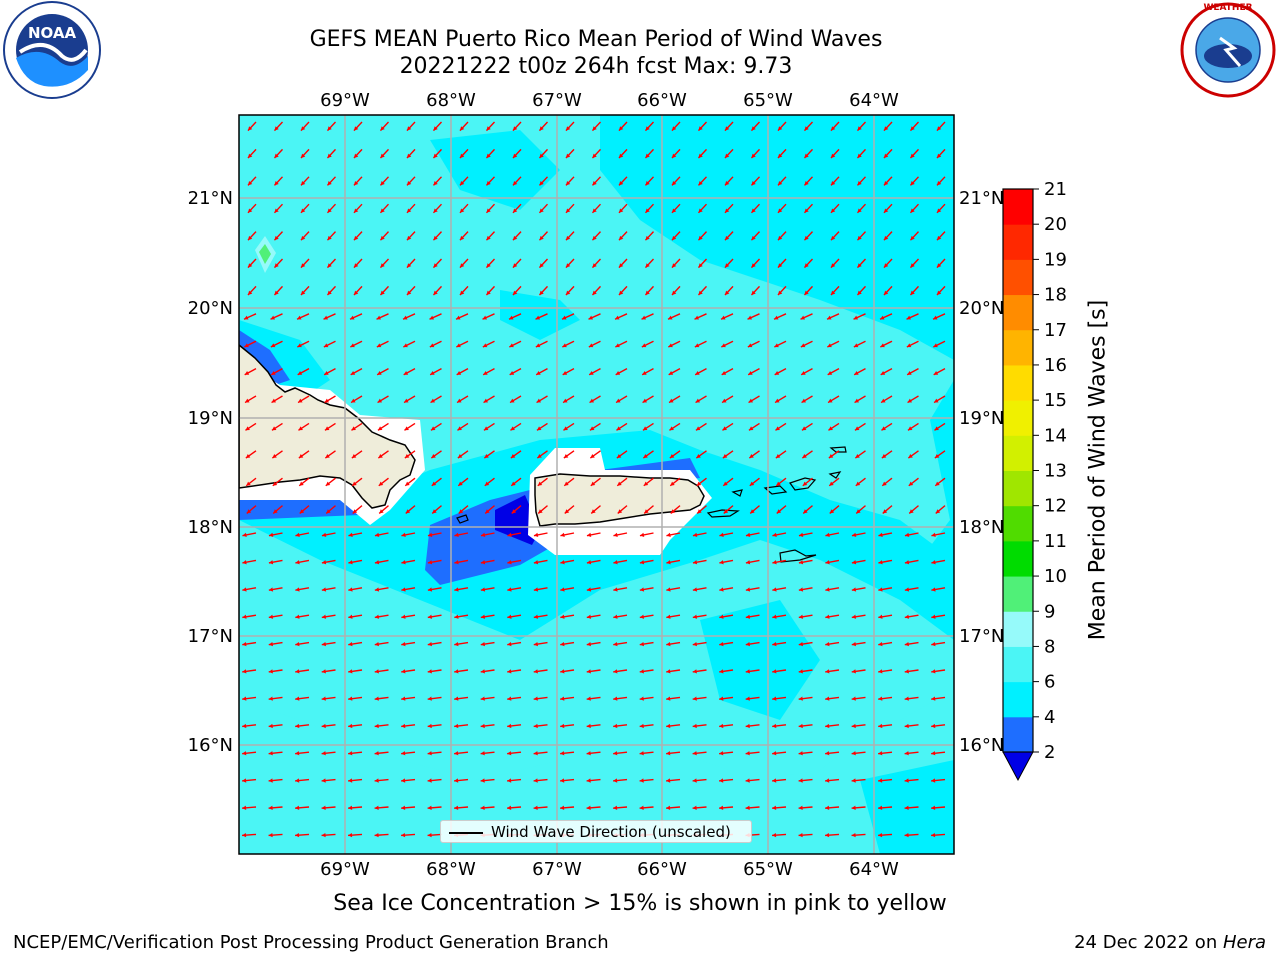 Image resolution: width=1280 pixels, height=960 pixels. I want to click on colorbar-segment, so click(1018, 699).